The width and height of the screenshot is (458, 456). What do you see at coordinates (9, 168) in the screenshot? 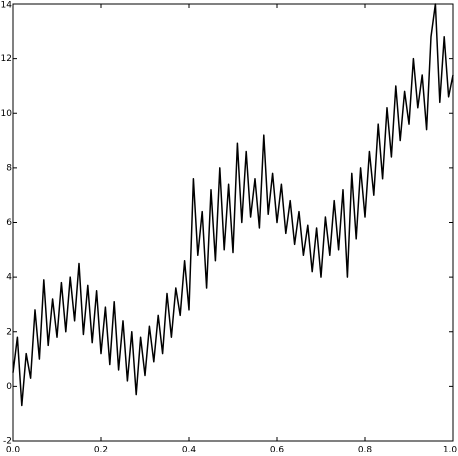
I see `y-tick-label: 8` at bounding box center [9, 168].